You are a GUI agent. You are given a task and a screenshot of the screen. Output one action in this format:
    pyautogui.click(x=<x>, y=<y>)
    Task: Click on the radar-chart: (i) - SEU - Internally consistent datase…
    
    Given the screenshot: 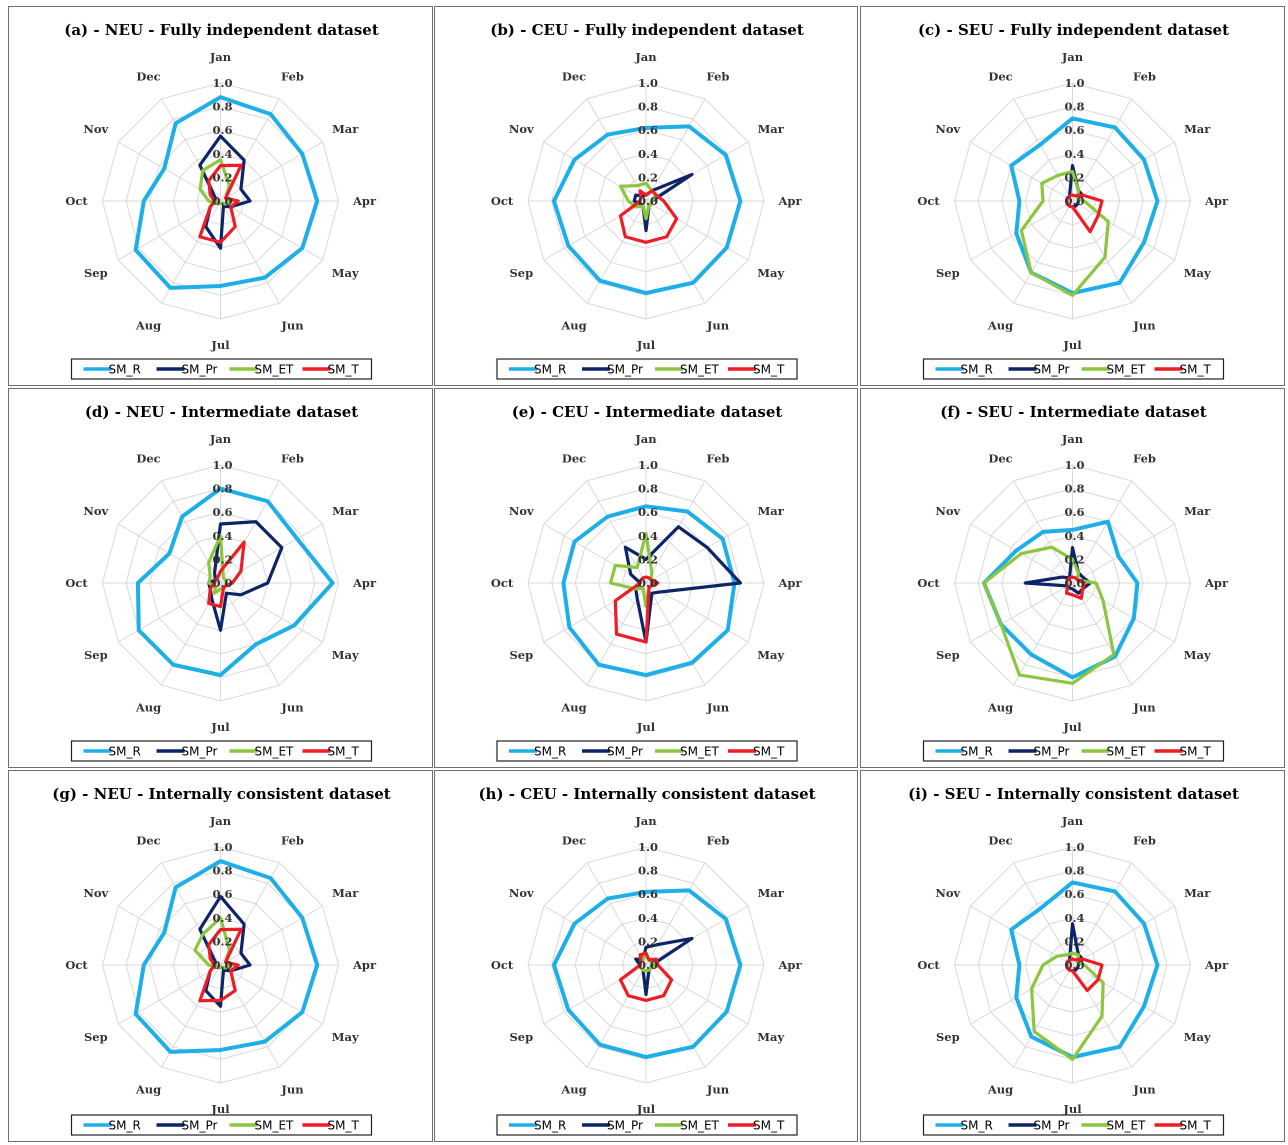 What is the action you would take?
    pyautogui.click(x=1073, y=960)
    